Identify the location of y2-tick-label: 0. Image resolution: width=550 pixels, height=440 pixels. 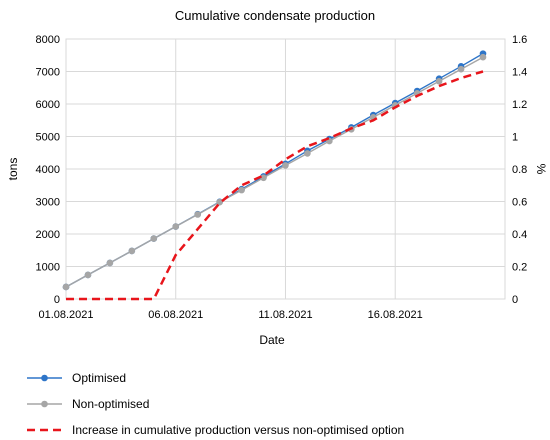
(515, 300).